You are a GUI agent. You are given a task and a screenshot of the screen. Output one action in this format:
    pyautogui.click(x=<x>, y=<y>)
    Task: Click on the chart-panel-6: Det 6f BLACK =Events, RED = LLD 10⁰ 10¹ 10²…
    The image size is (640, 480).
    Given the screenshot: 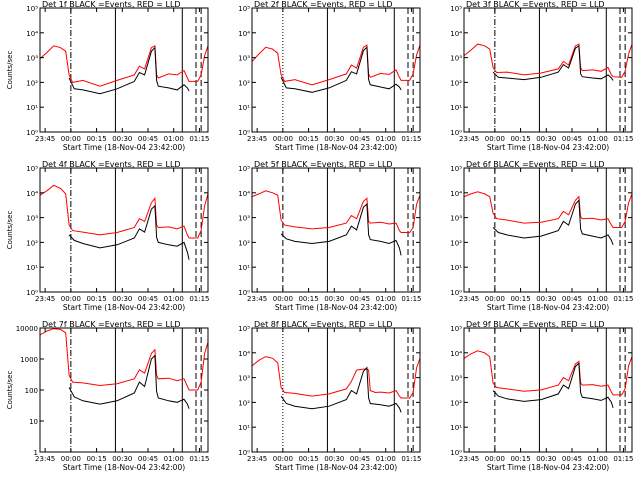 What is the action you would take?
    pyautogui.click(x=541, y=236)
    